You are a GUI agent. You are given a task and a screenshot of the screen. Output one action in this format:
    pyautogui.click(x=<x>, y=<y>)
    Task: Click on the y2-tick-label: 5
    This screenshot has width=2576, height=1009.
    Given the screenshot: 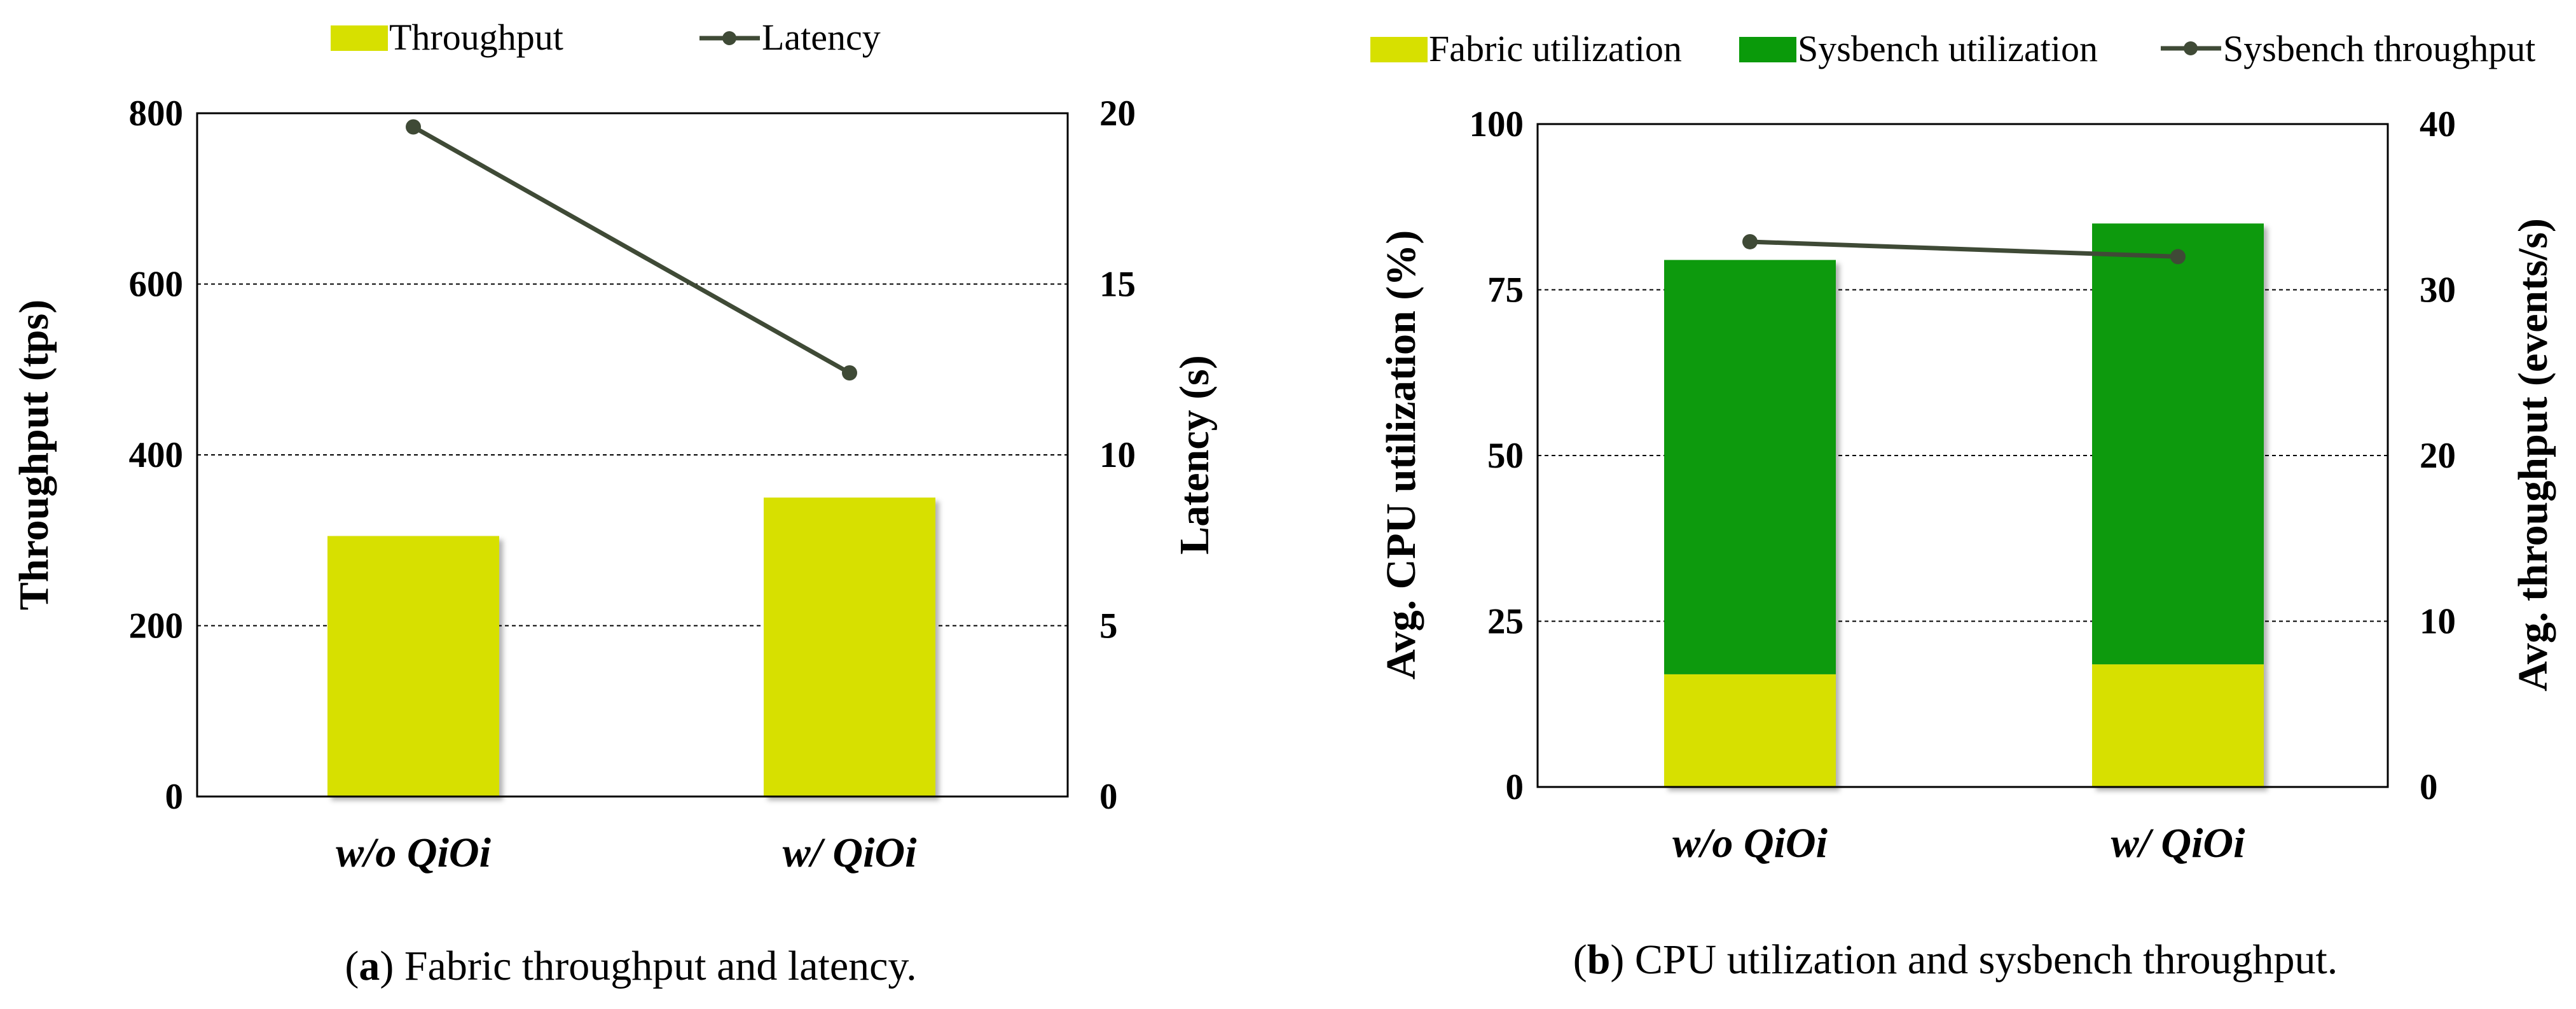 What is the action you would take?
    pyautogui.click(x=1108, y=626)
    